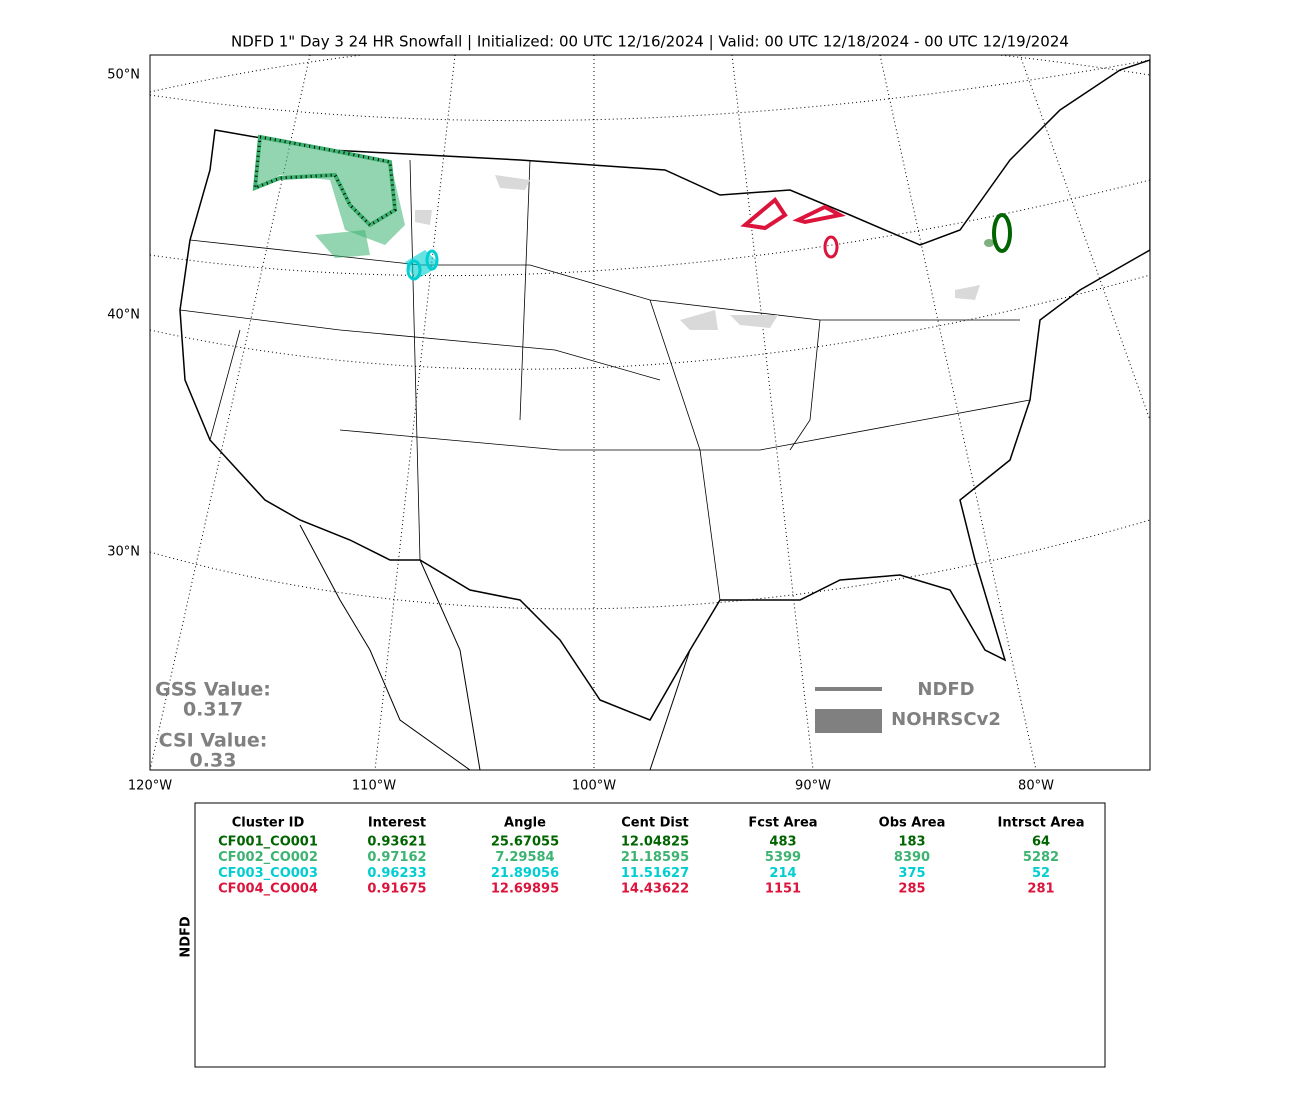 The width and height of the screenshot is (1300, 1104). What do you see at coordinates (268, 857) in the screenshot?
I see `table-cell: CF002_CO002` at bounding box center [268, 857].